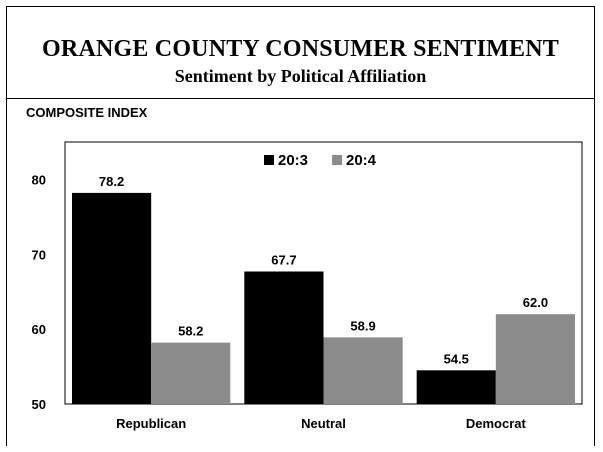 The height and width of the screenshot is (452, 603). I want to click on value-label: 78.2, so click(111, 181).